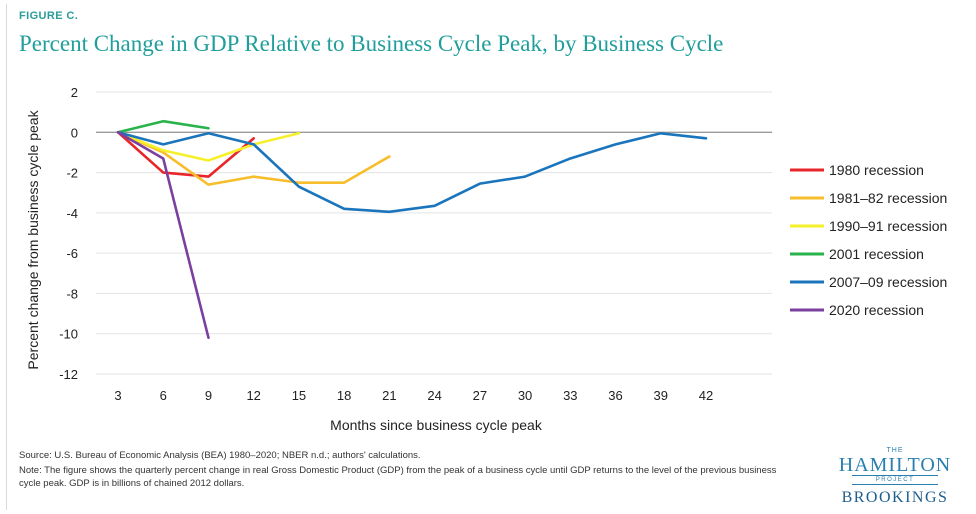  I want to click on x-tick-label: 12, so click(253, 395).